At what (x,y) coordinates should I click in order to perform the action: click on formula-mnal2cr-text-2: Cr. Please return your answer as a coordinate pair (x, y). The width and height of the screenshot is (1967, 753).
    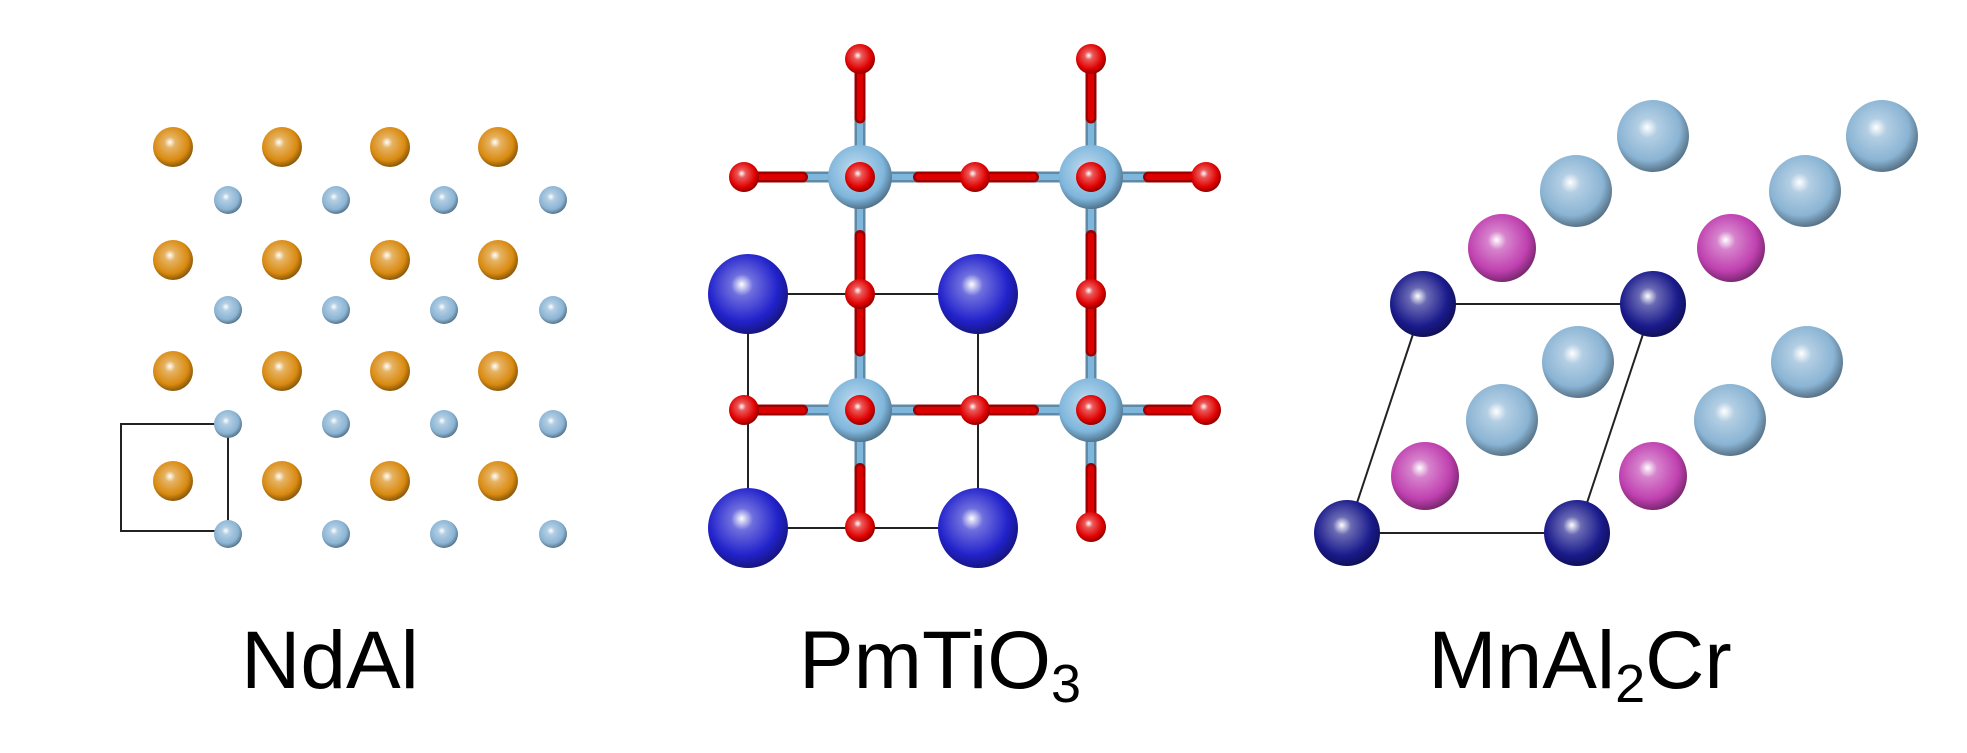
    Looking at the image, I should click on (1688, 660).